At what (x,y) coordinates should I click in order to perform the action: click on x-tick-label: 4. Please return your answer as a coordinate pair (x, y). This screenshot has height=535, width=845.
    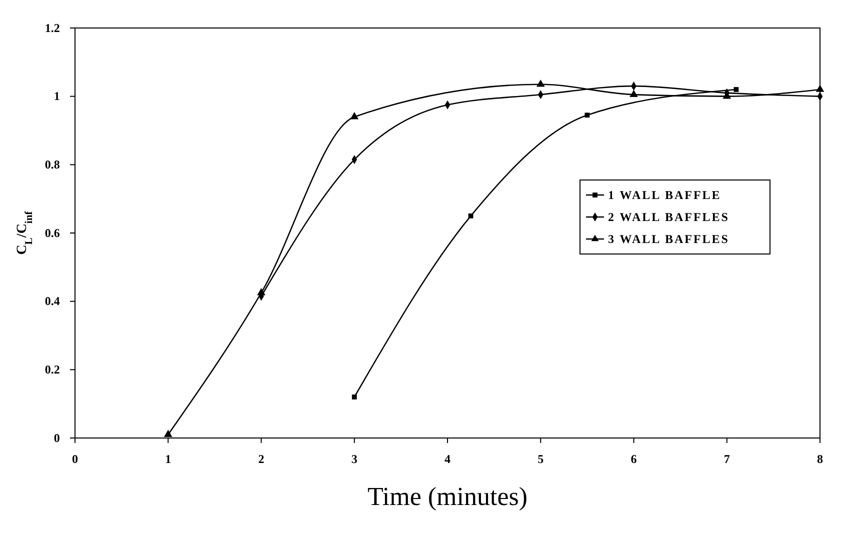
    Looking at the image, I should click on (447, 459).